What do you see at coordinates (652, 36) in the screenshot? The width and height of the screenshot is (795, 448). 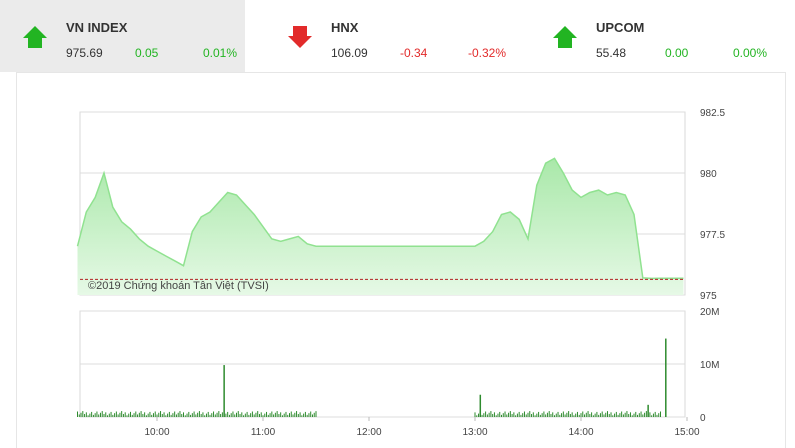 I see `tab-upcom: UPCOM 55.48 0.00 0.00%` at bounding box center [652, 36].